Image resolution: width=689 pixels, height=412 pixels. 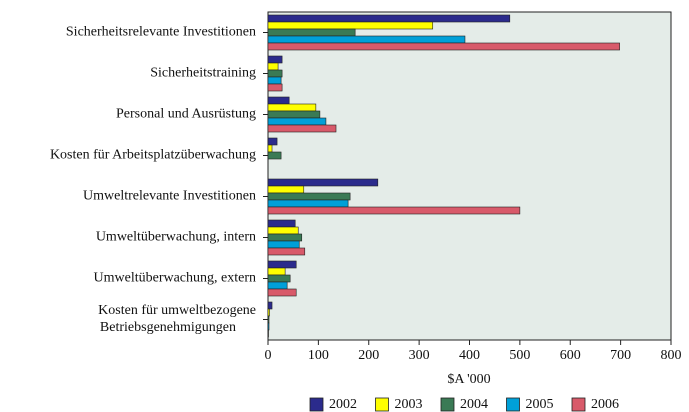 What do you see at coordinates (203, 73) in the screenshot?
I see `y-tick-label: Sicherheitstraining` at bounding box center [203, 73].